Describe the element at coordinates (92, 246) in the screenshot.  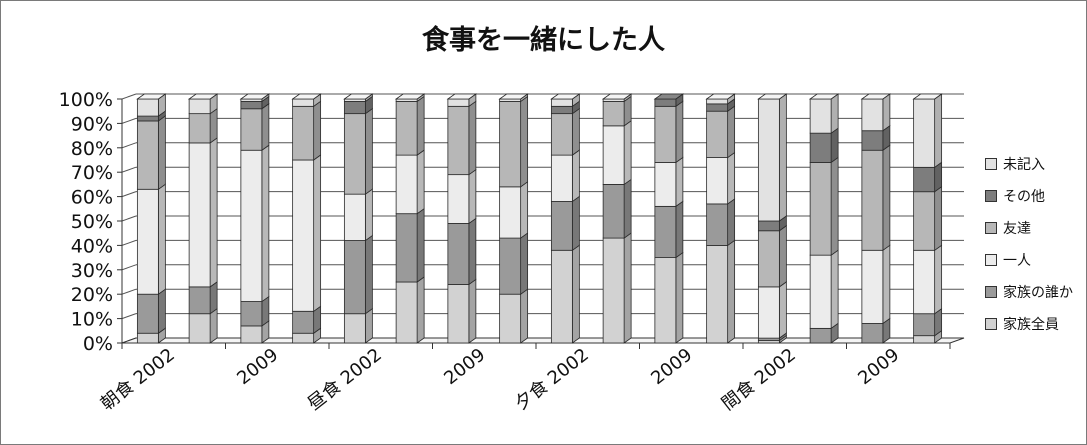
I see `y-tick-label: 40%` at that location.